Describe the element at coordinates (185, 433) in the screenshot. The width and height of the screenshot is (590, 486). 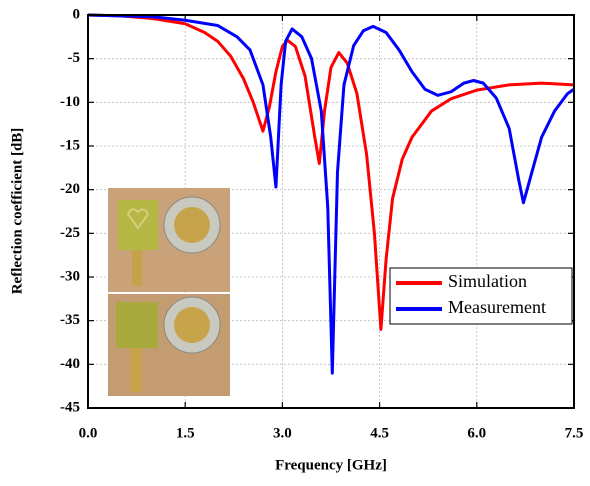
I see `x-tick-label: 1.5` at that location.